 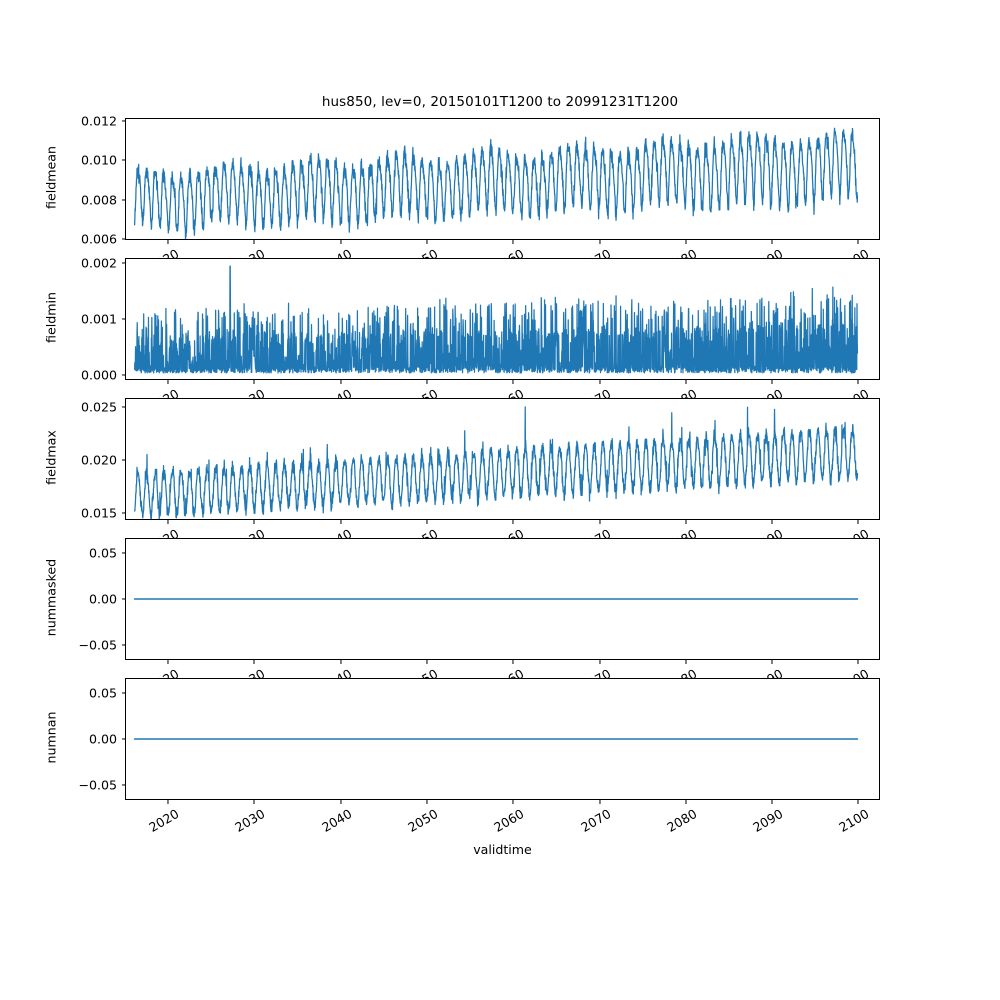 I want to click on y-axis-label-numnan: numnan, so click(x=51, y=737).